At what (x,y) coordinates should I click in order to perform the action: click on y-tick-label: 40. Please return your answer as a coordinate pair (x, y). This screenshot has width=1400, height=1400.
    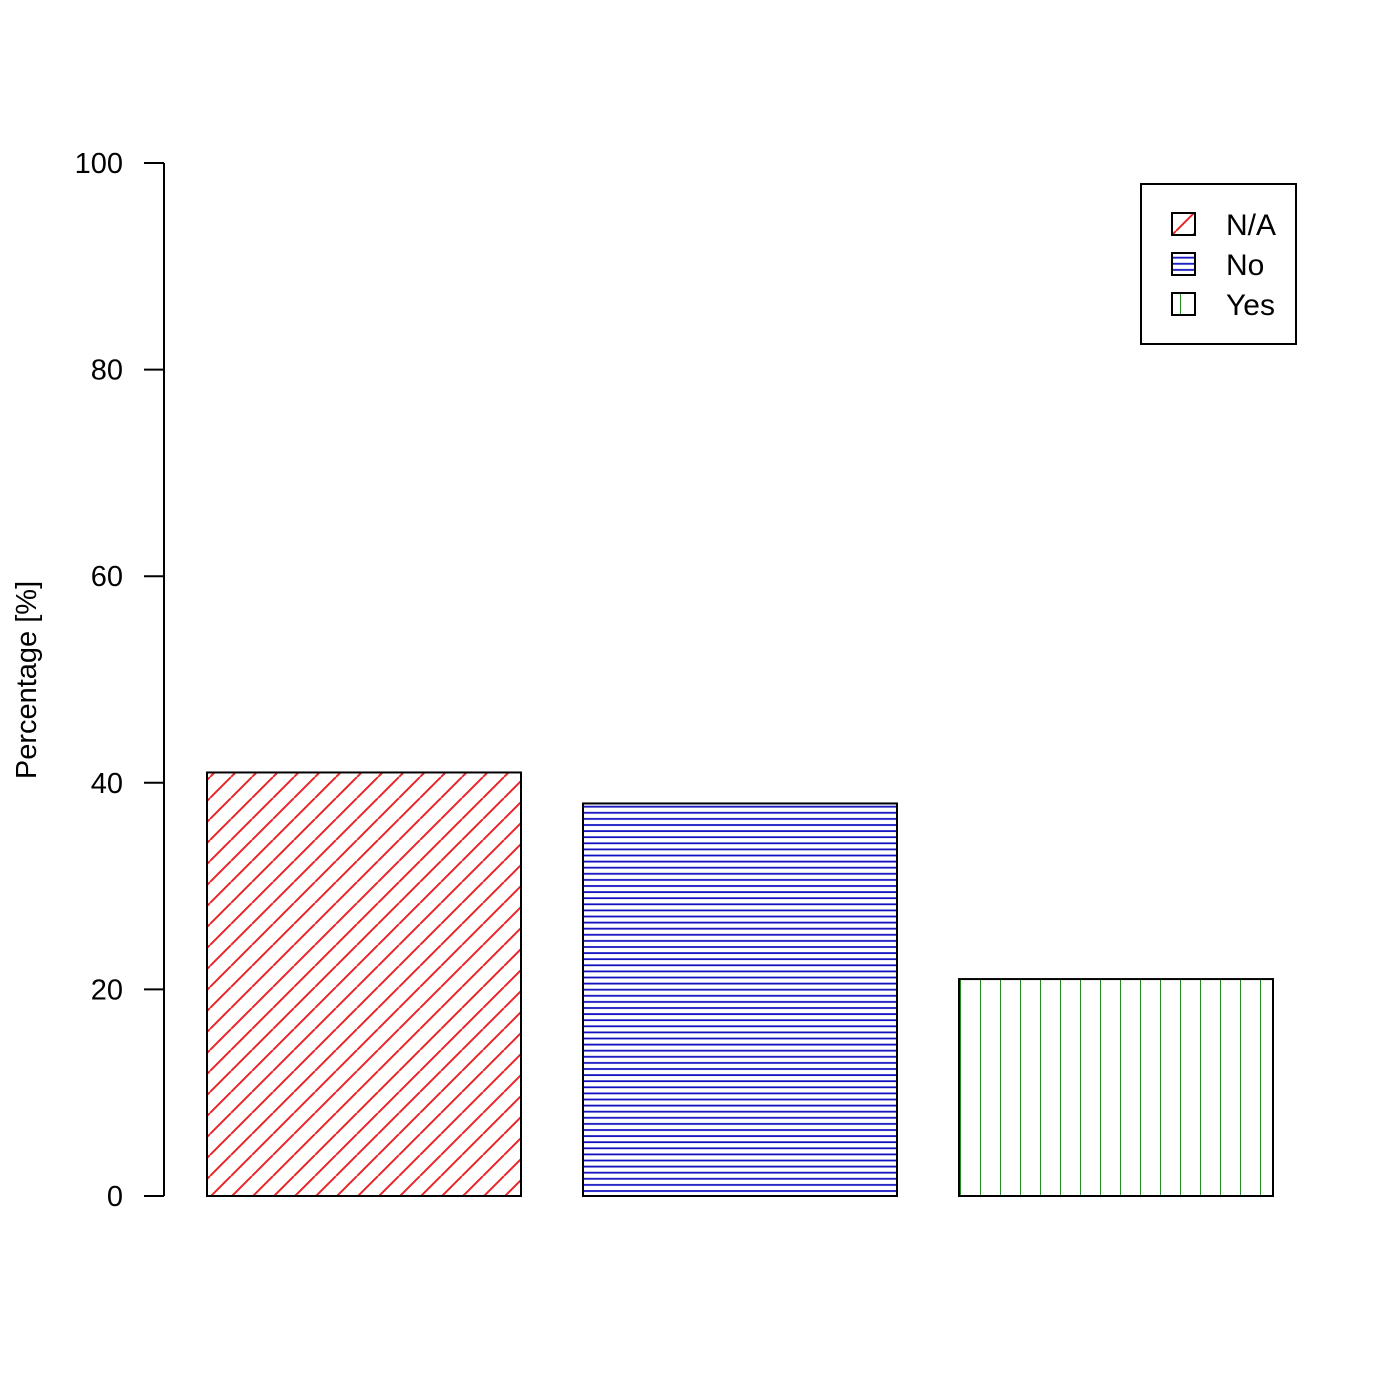
    Looking at the image, I should click on (107, 784).